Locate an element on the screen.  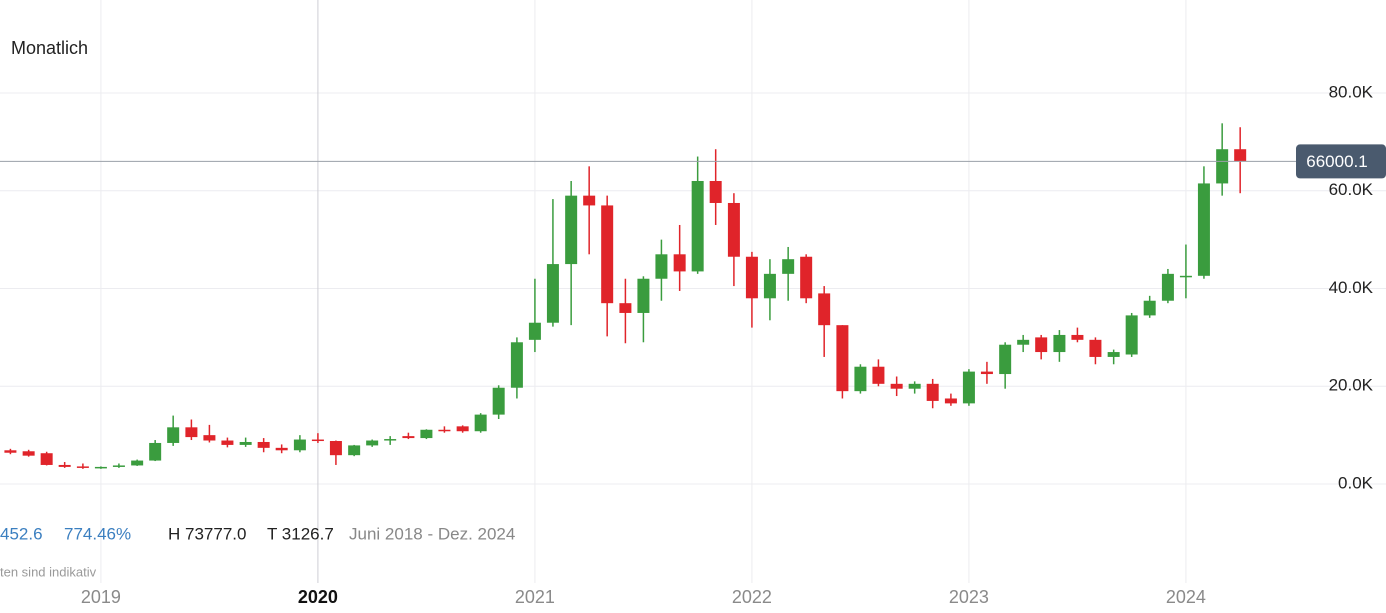
low-stat: T 3126.7 is located at coordinates (300, 533).